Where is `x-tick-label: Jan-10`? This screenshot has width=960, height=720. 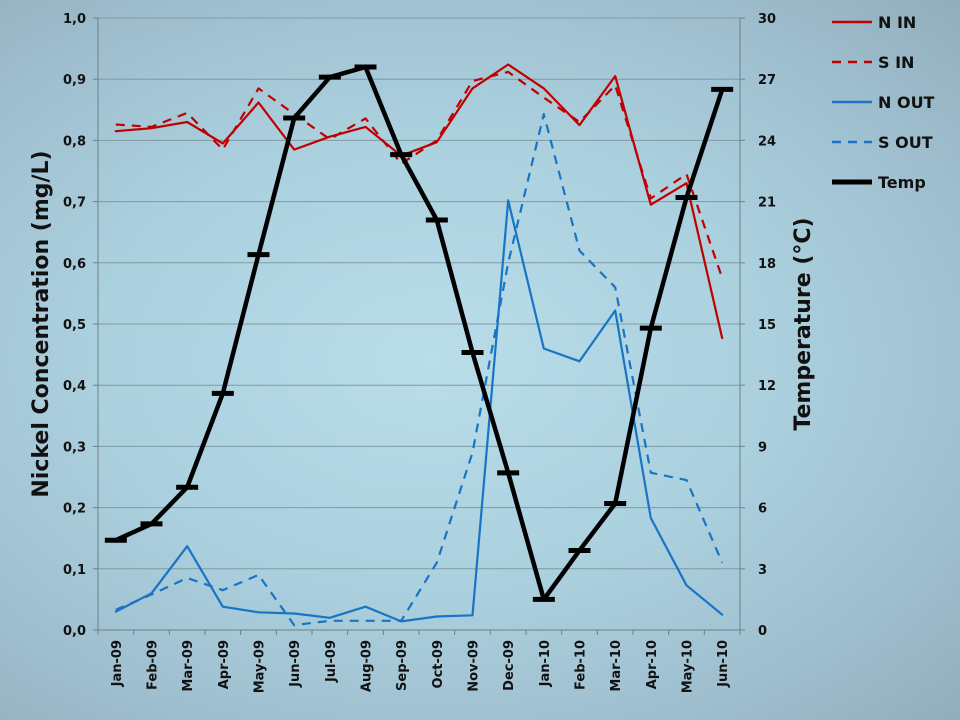 x-tick-label: Jan-10 is located at coordinates (545, 663).